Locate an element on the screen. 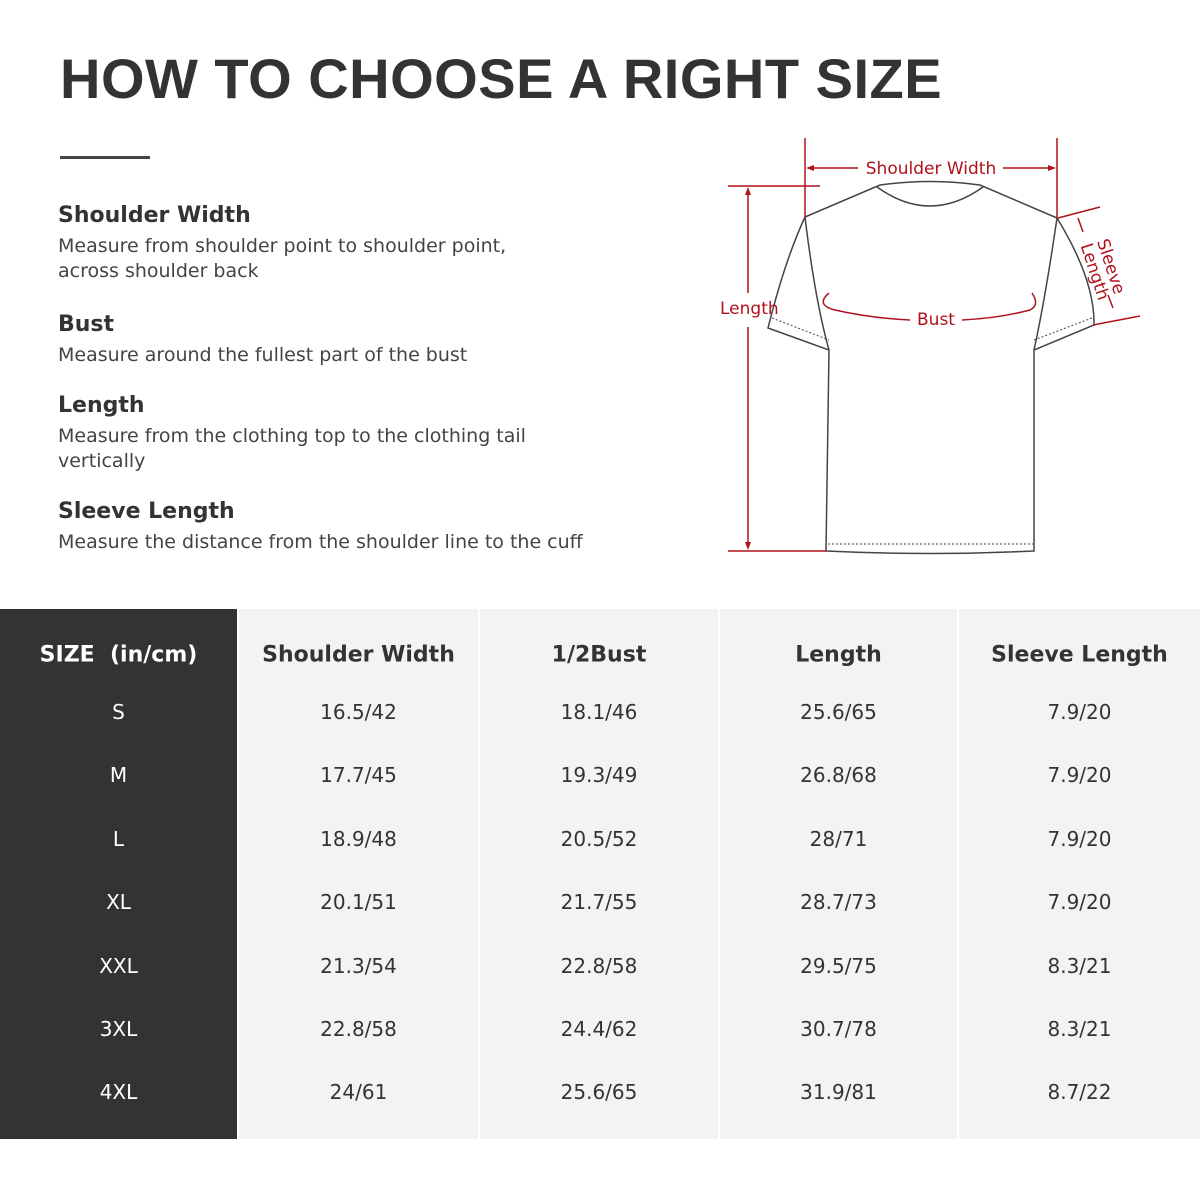  measurement-lines is located at coordinates (934, 345).